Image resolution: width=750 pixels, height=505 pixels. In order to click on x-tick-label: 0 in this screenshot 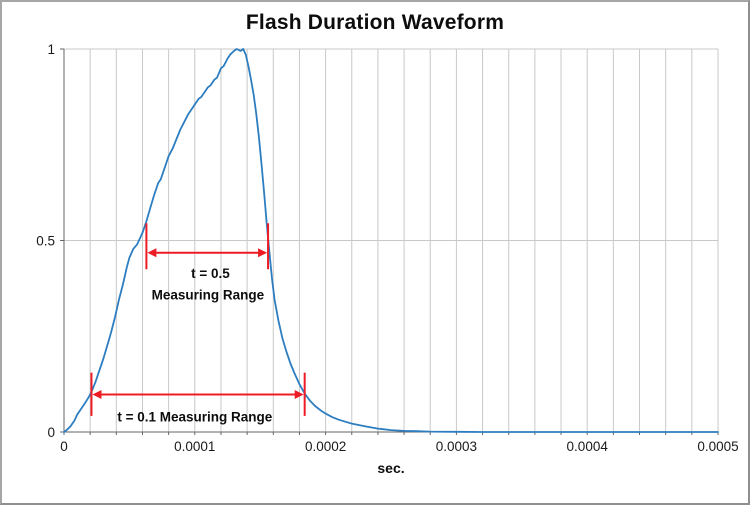, I will do `click(64, 446)`.